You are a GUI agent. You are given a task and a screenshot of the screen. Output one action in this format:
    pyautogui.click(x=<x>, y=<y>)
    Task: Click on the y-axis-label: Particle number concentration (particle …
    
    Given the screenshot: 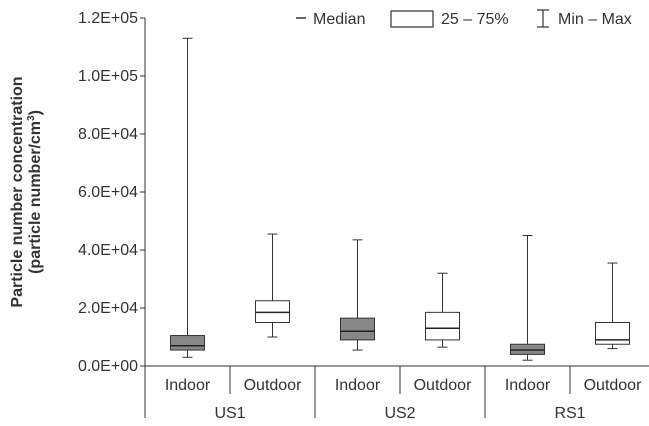 What is the action you would take?
    pyautogui.click(x=26, y=191)
    